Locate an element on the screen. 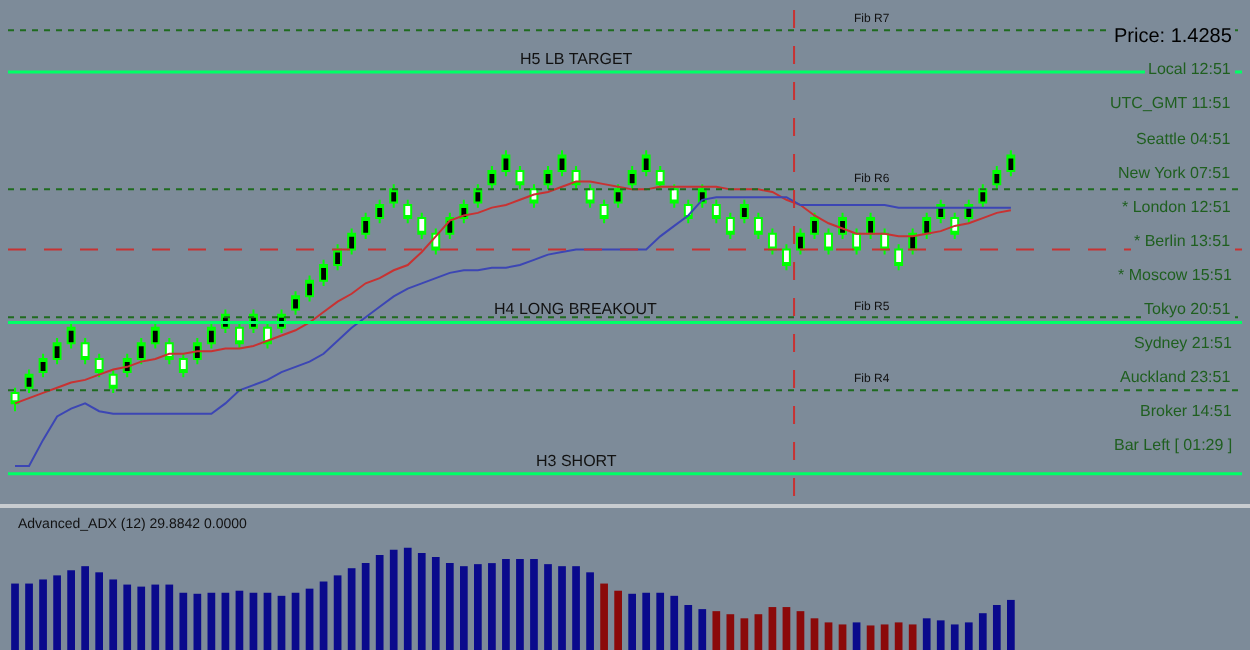 This screenshot has width=1250, height=650. text: Broker 14:51 is located at coordinates (1186, 411).